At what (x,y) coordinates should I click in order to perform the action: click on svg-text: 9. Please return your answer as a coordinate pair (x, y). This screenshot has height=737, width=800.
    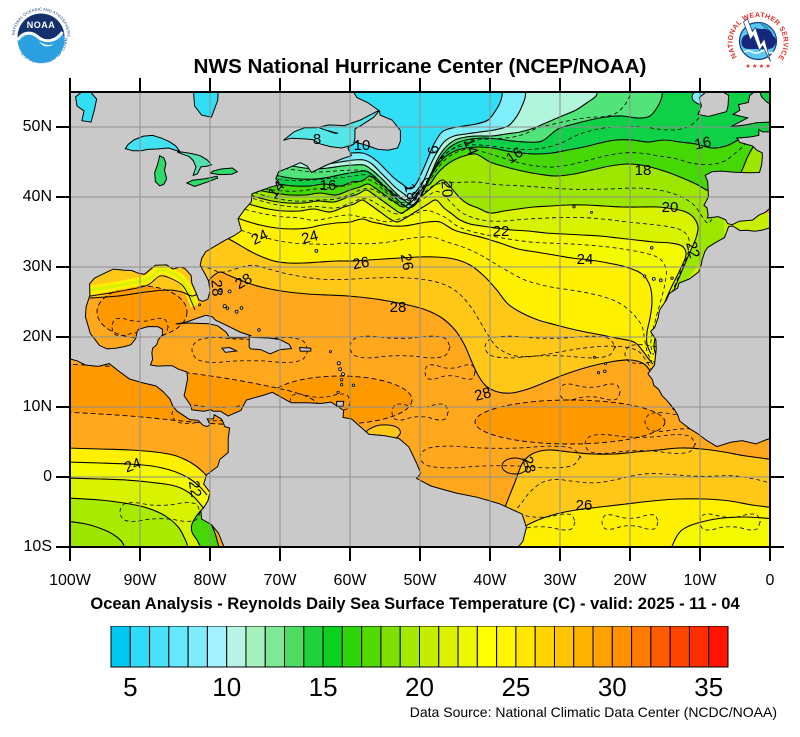
    Looking at the image, I should click on (432, 149).